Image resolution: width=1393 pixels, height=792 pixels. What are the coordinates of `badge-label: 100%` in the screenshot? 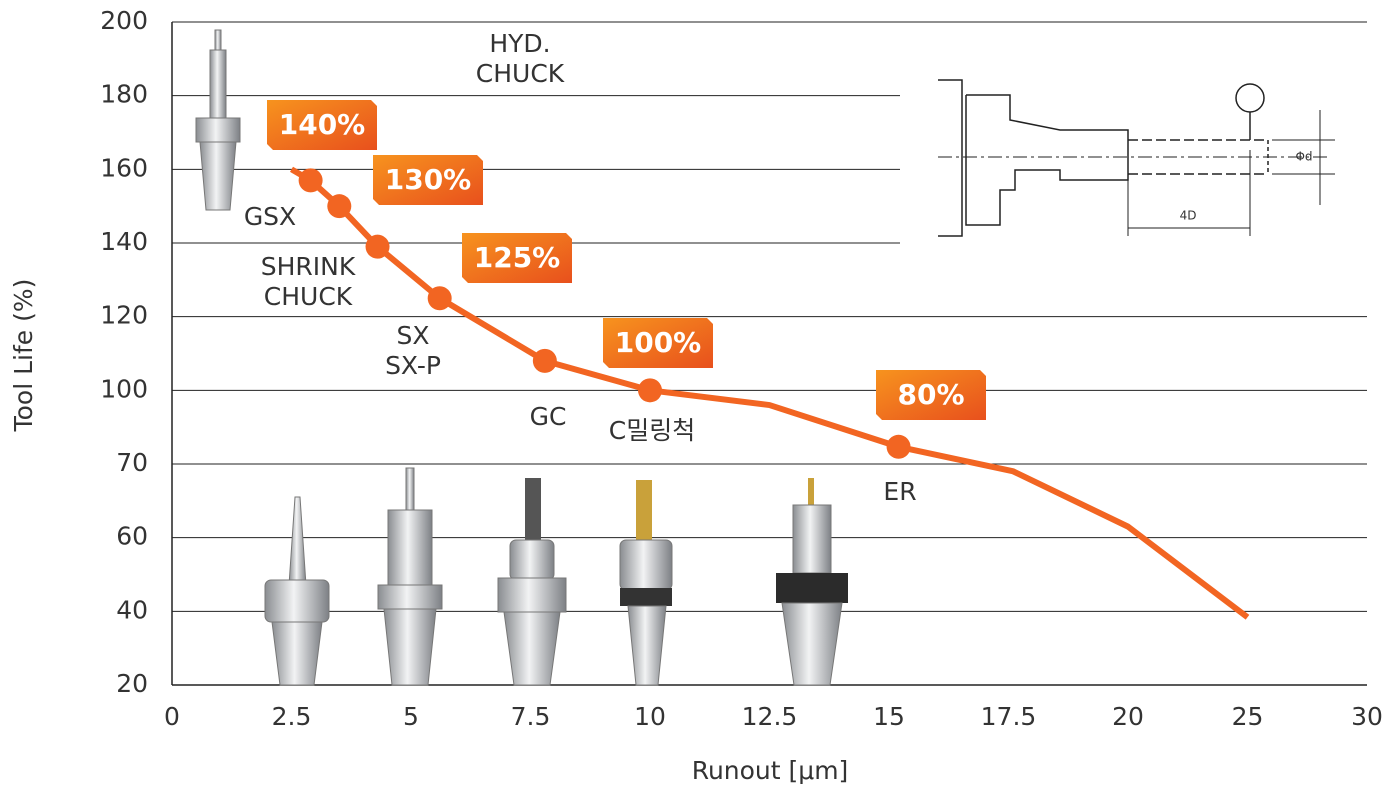 It's located at (658, 342).